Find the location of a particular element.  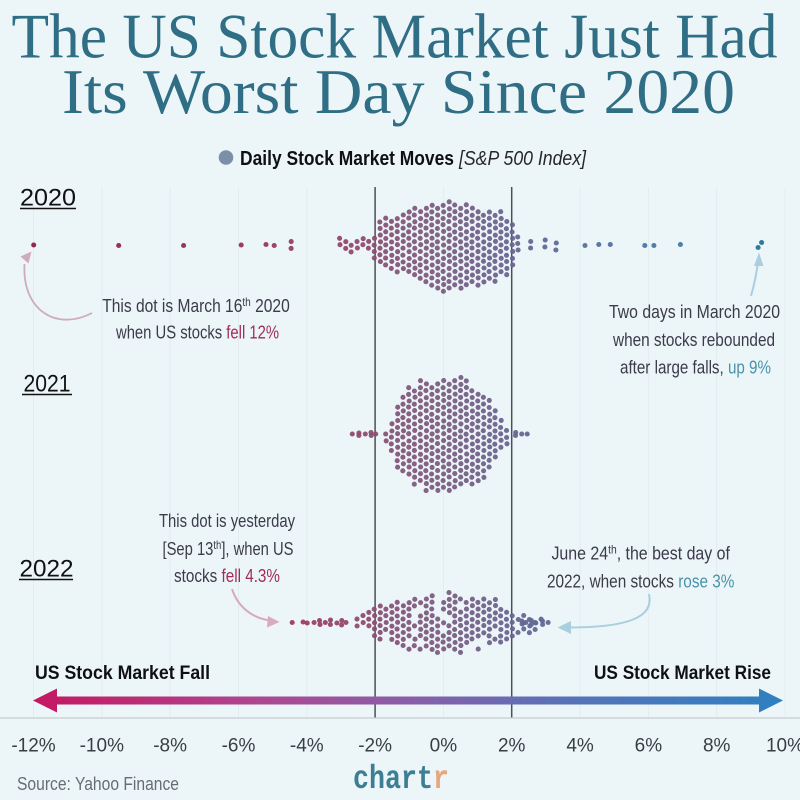

svg-text: 2022 is located at coordinates (47, 569).